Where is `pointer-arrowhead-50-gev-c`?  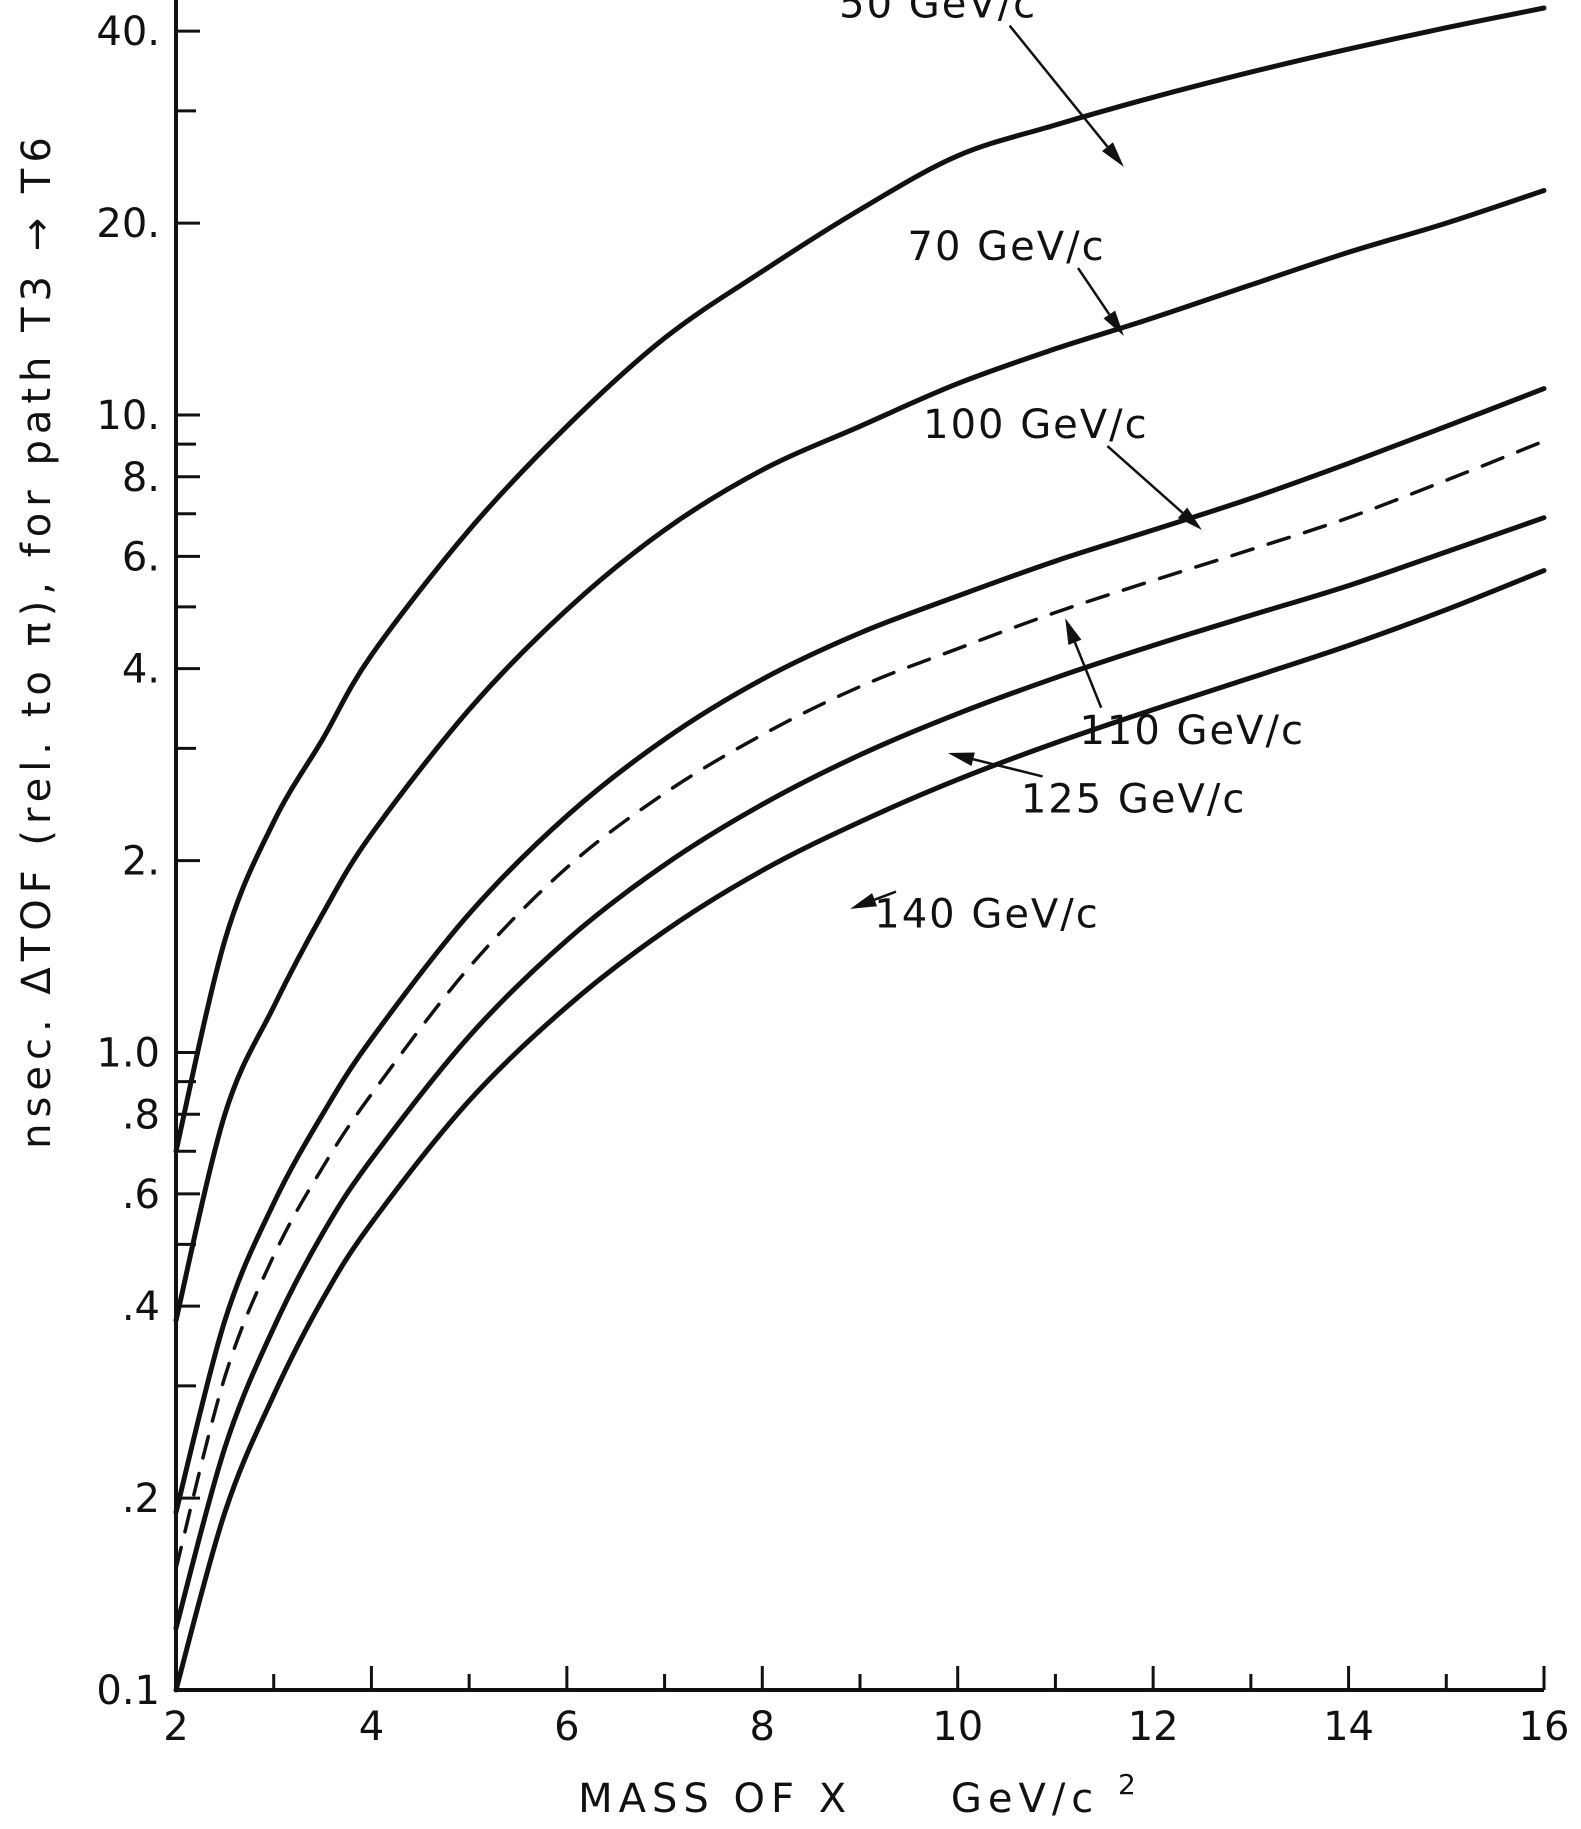
pointer-arrowhead-50-gev-c is located at coordinates (1113, 154).